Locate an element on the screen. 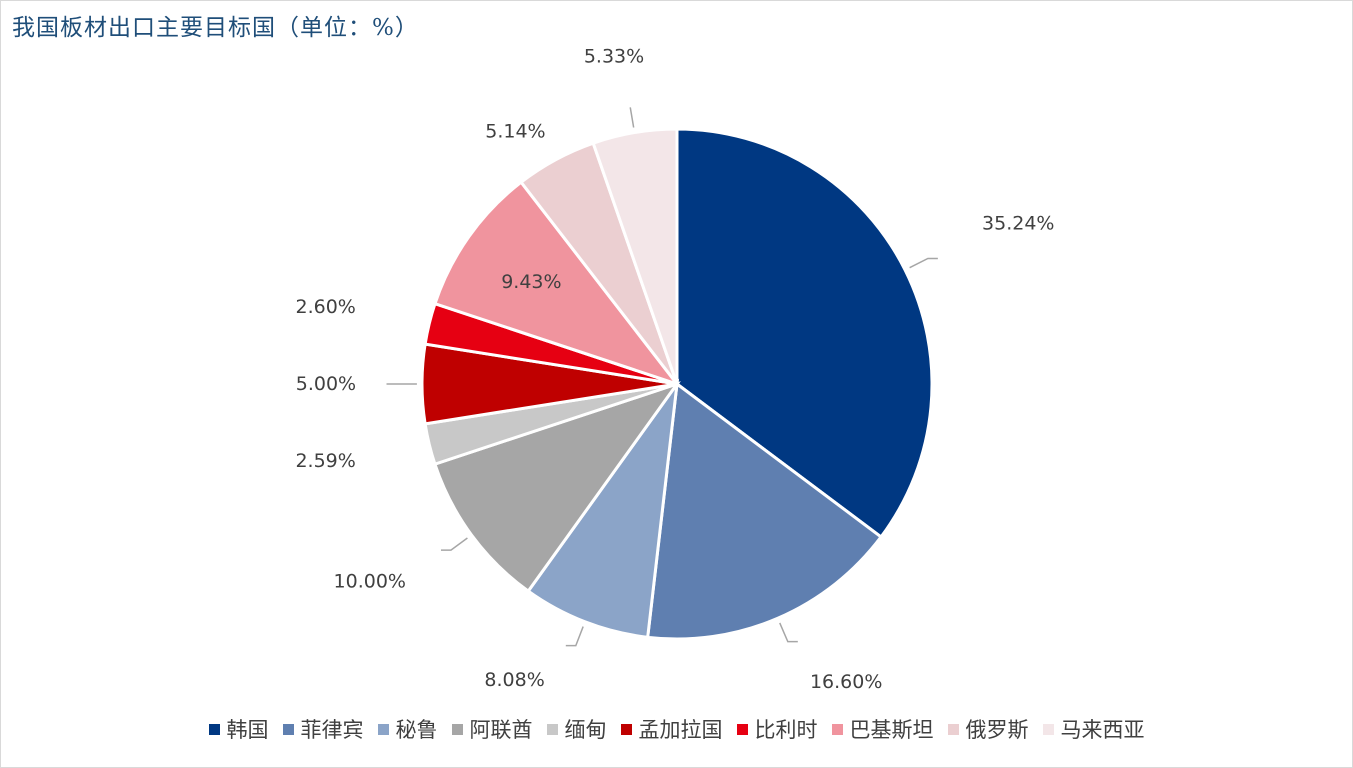 This screenshot has height=768, width=1353. data-label-2: 16.60% is located at coordinates (846, 682).